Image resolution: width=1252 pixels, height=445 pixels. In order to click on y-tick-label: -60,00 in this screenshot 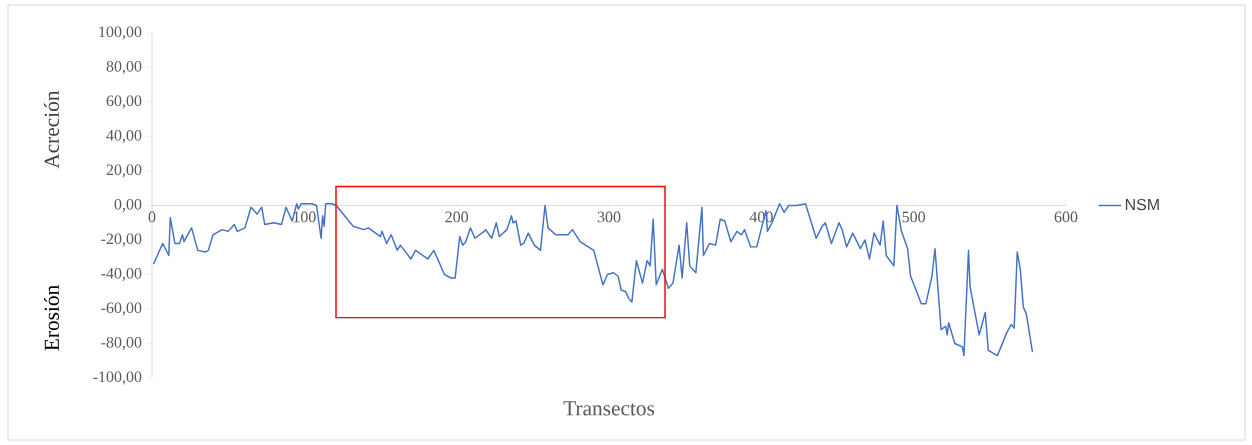, I will do `click(121, 309)`.